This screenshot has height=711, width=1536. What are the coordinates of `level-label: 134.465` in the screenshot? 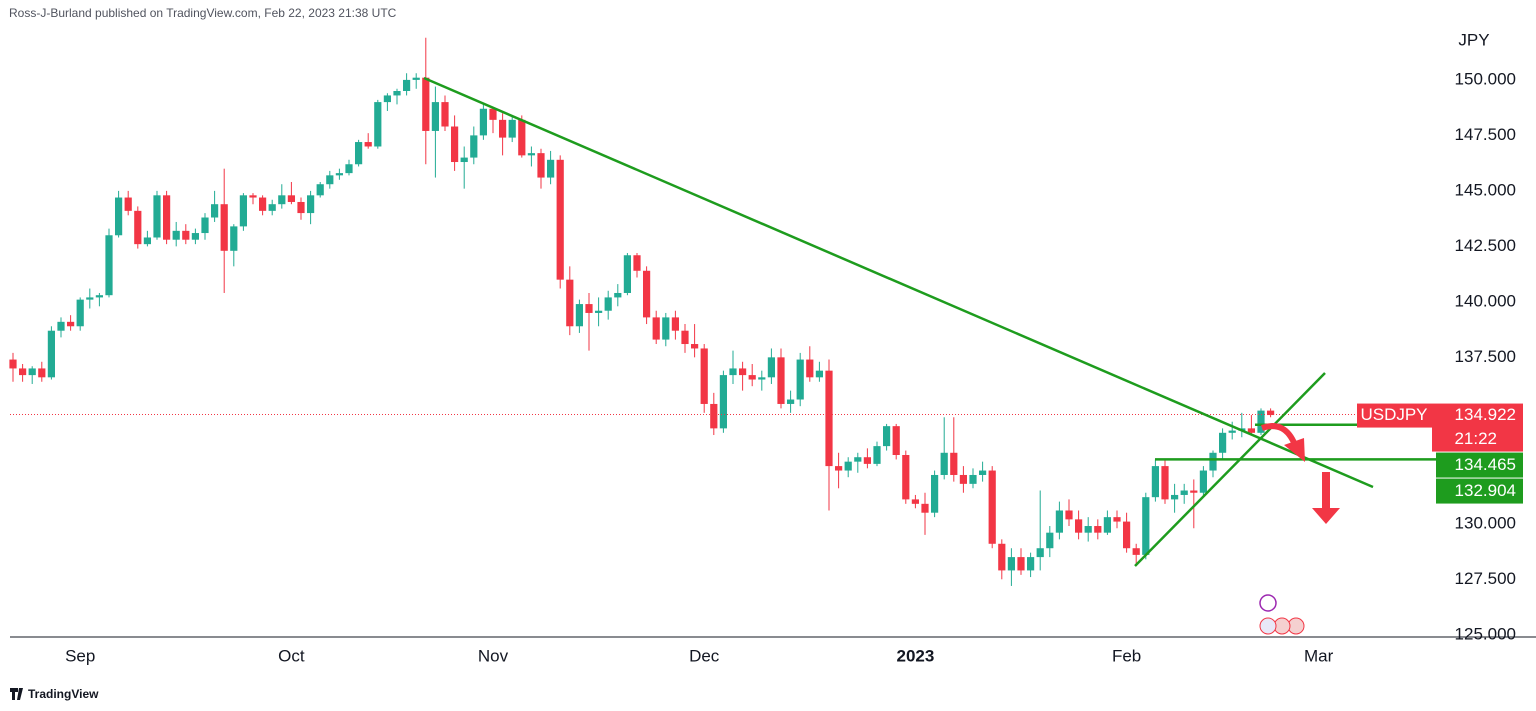 It's located at (1485, 464).